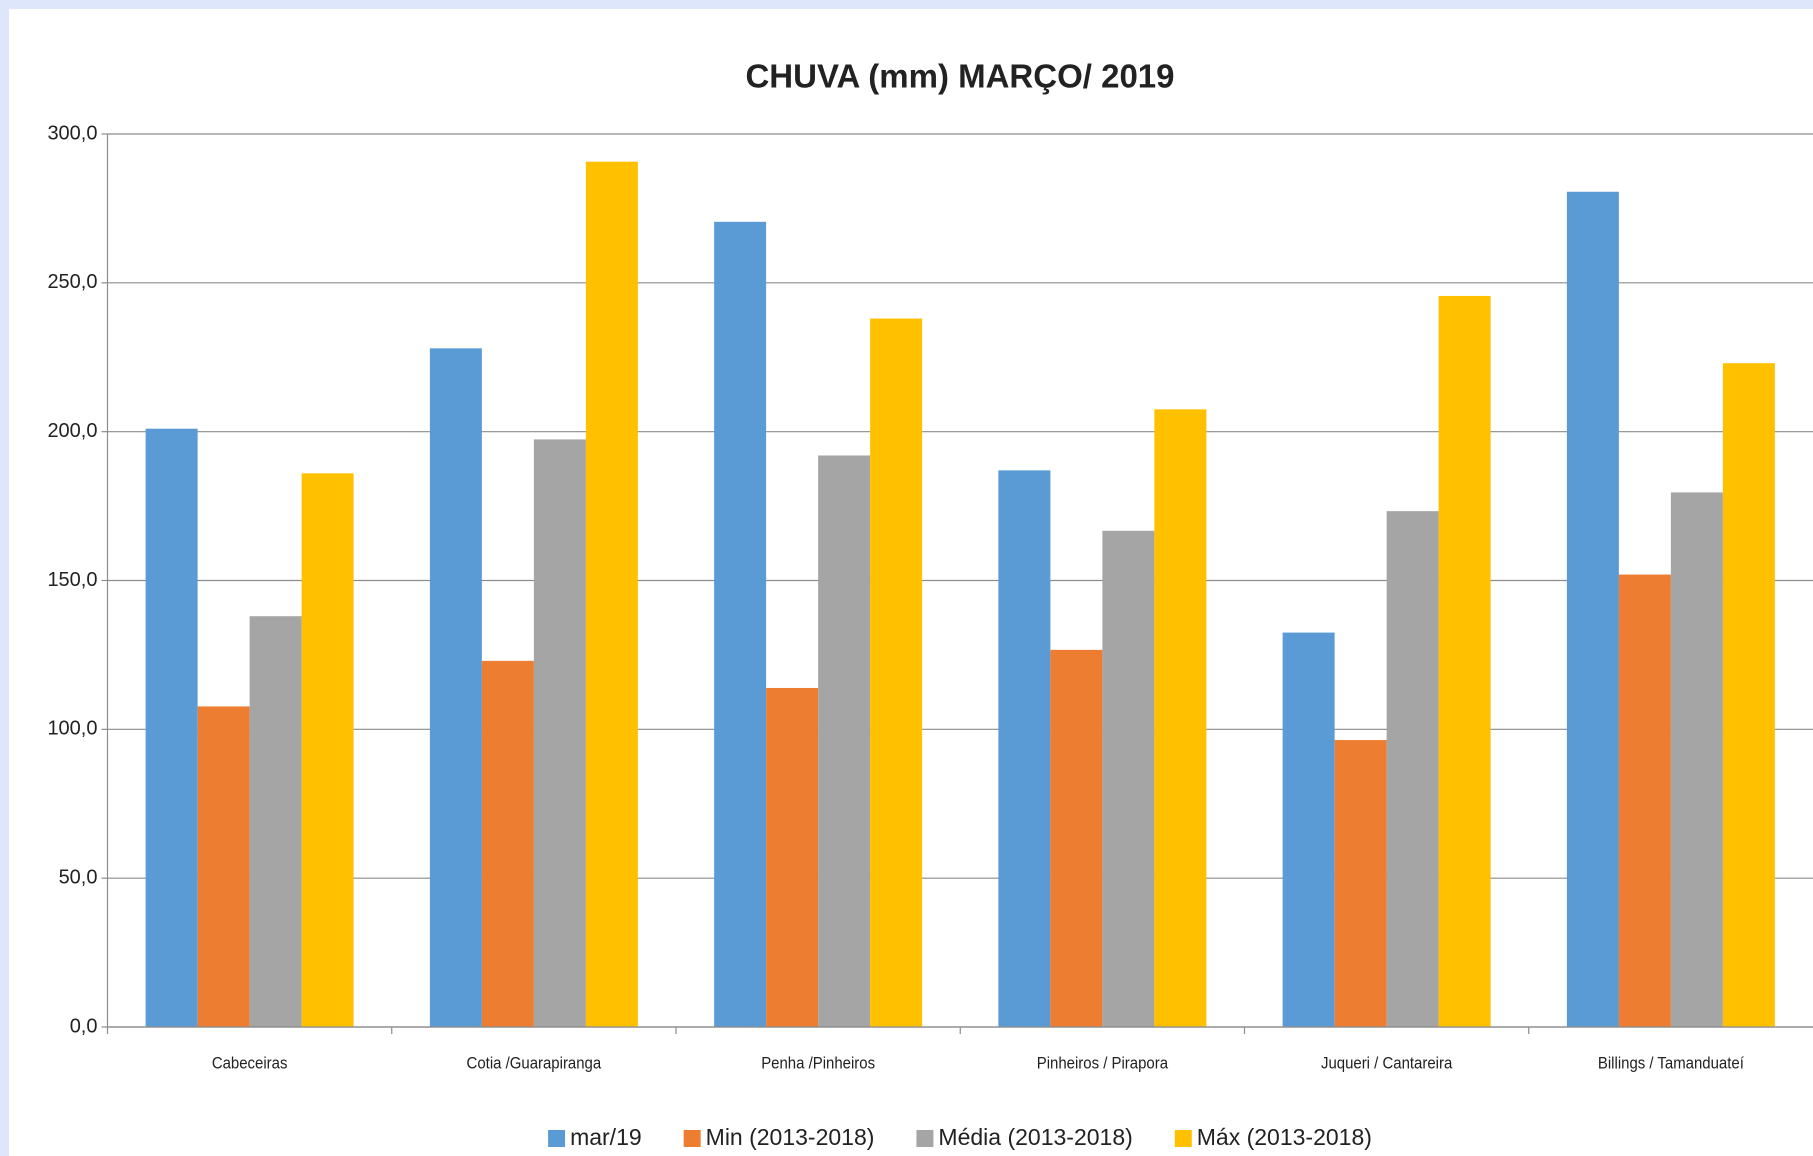  What do you see at coordinates (84, 1026) in the screenshot?
I see `y-tick-label: 0,0` at bounding box center [84, 1026].